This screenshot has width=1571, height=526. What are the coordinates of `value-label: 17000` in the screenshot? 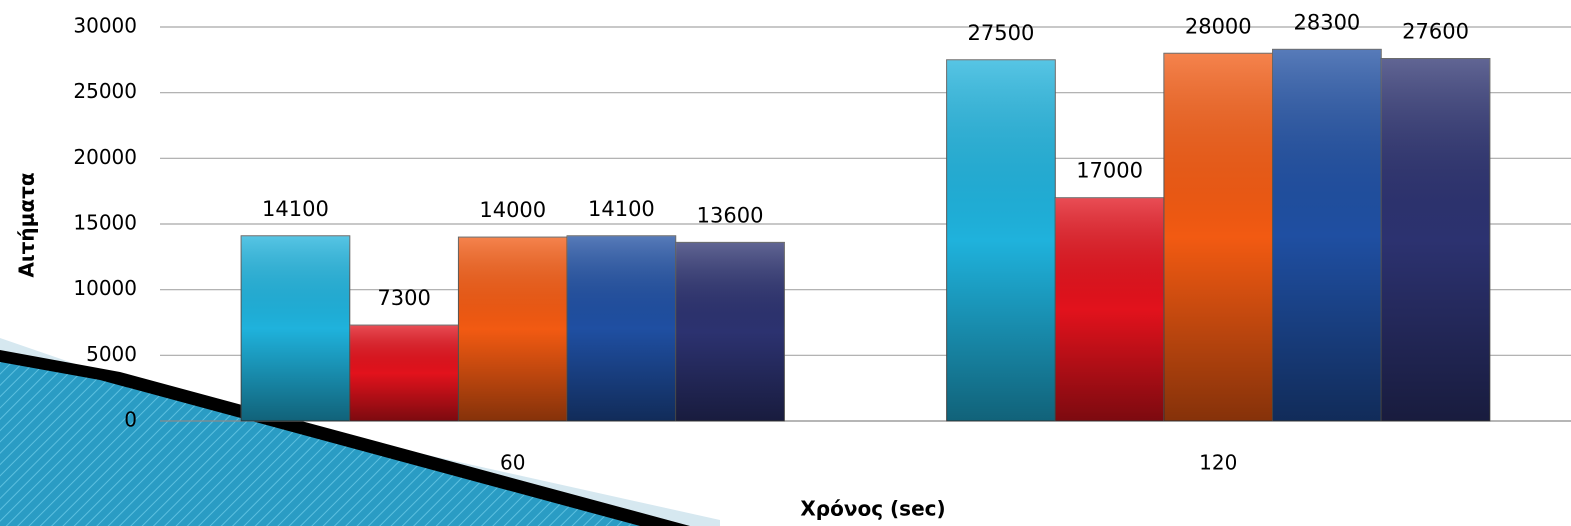 It's located at (1109, 171).